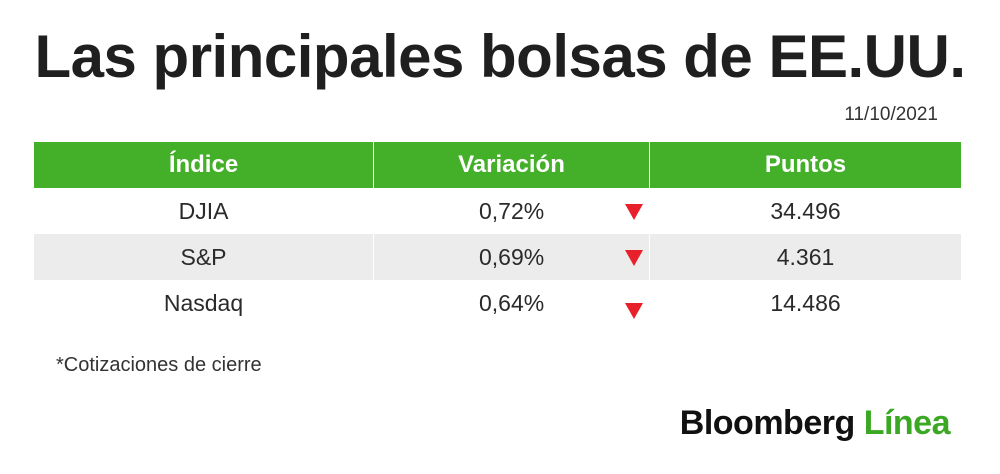 The height and width of the screenshot is (474, 1000). I want to click on table-row: S&P 0,69% 4.361, so click(497, 257).